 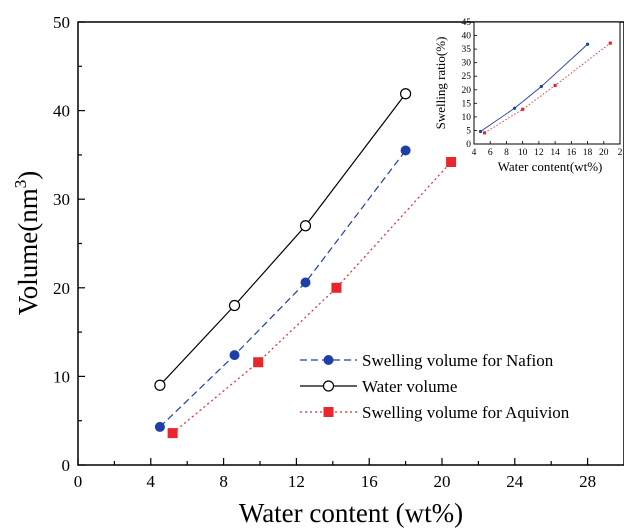 What do you see at coordinates (467, 64) in the screenshot?
I see `inset-y-tick-label: 30` at bounding box center [467, 64].